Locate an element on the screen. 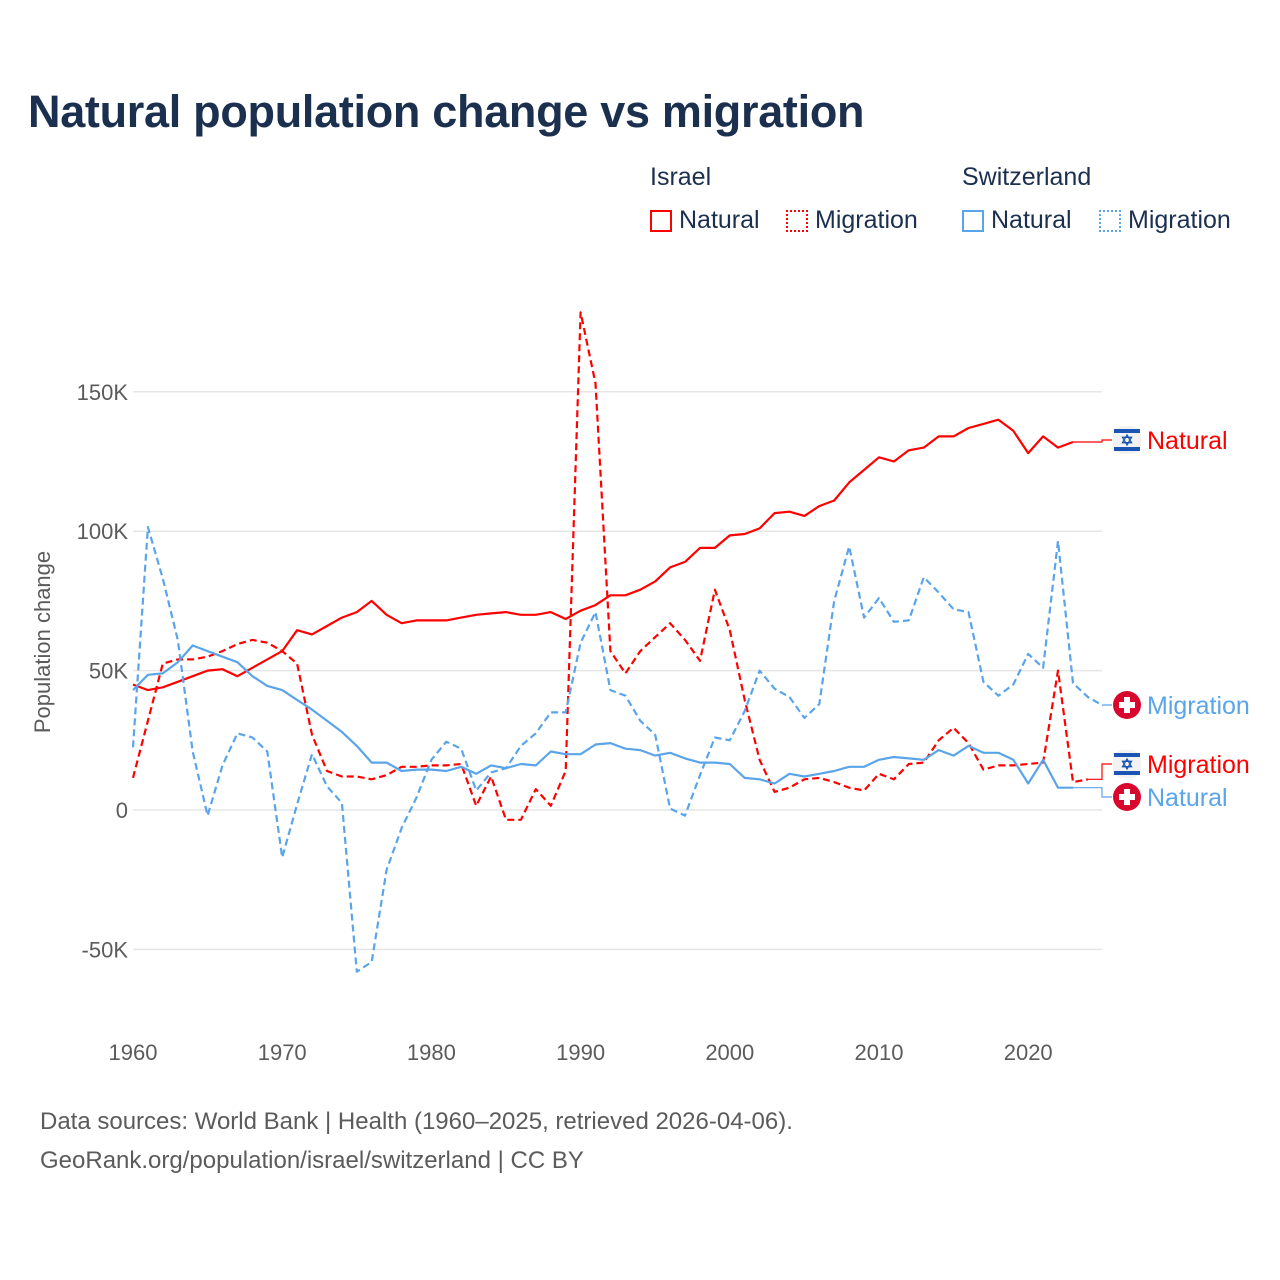 The width and height of the screenshot is (1280, 1280). series-switzerland-natural is located at coordinates (602, 716).